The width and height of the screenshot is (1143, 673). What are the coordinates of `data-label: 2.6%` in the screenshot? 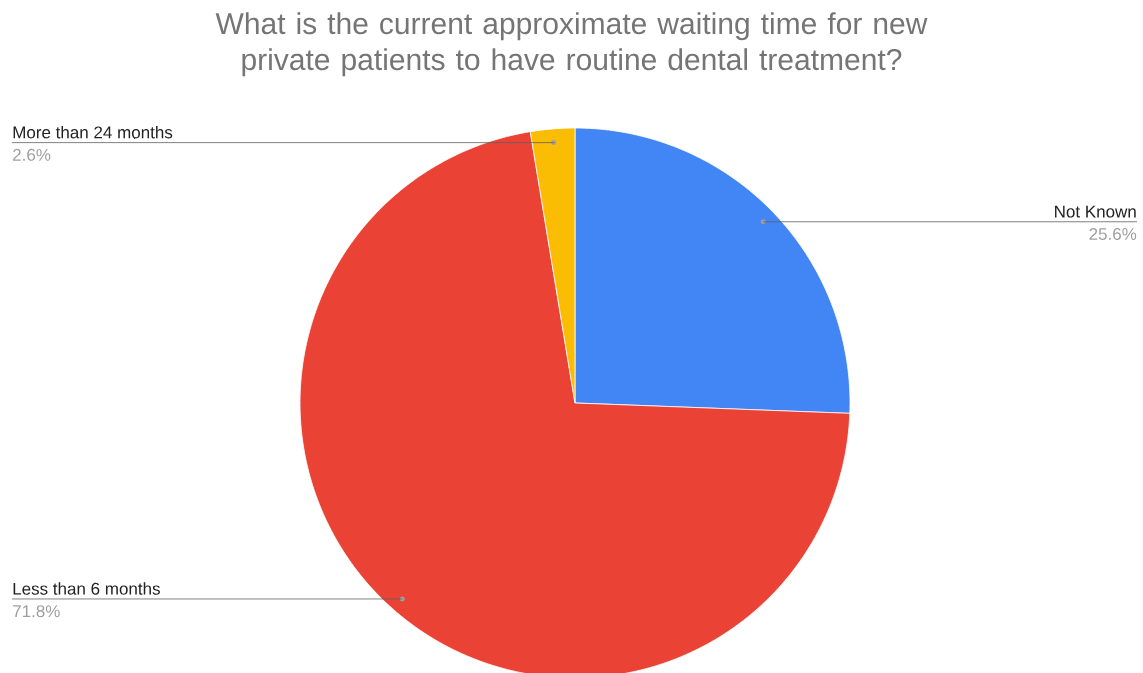 It's located at (32, 154).